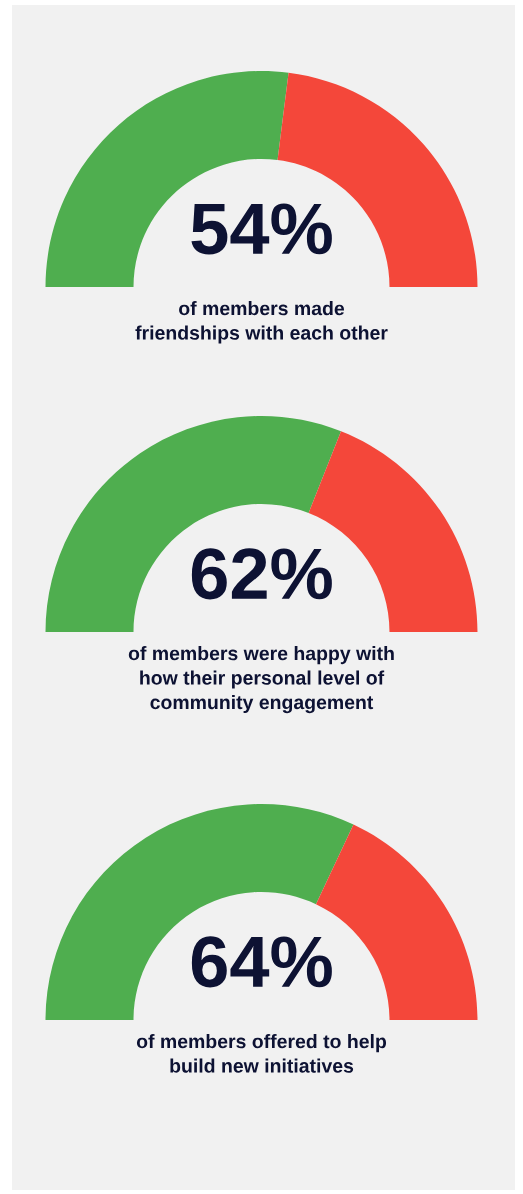 This screenshot has width=523, height=1194. Describe the element at coordinates (261, 229) in the screenshot. I see `data-label: 54%` at that location.